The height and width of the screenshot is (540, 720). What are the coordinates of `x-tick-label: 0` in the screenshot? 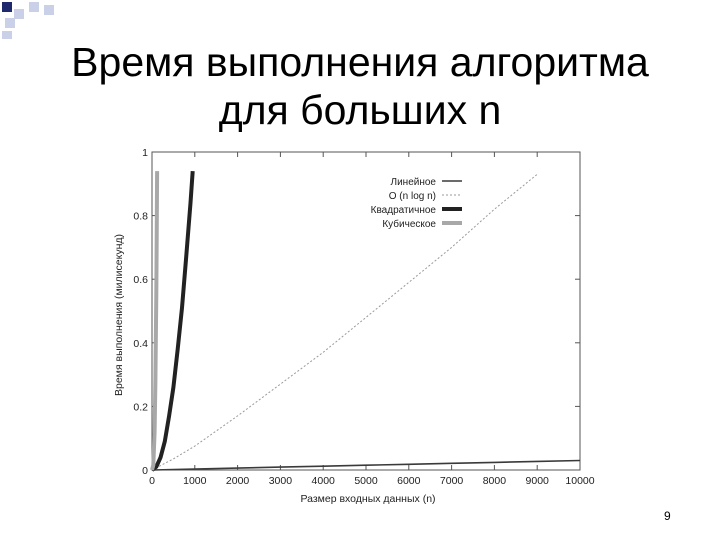 It's located at (152, 481).